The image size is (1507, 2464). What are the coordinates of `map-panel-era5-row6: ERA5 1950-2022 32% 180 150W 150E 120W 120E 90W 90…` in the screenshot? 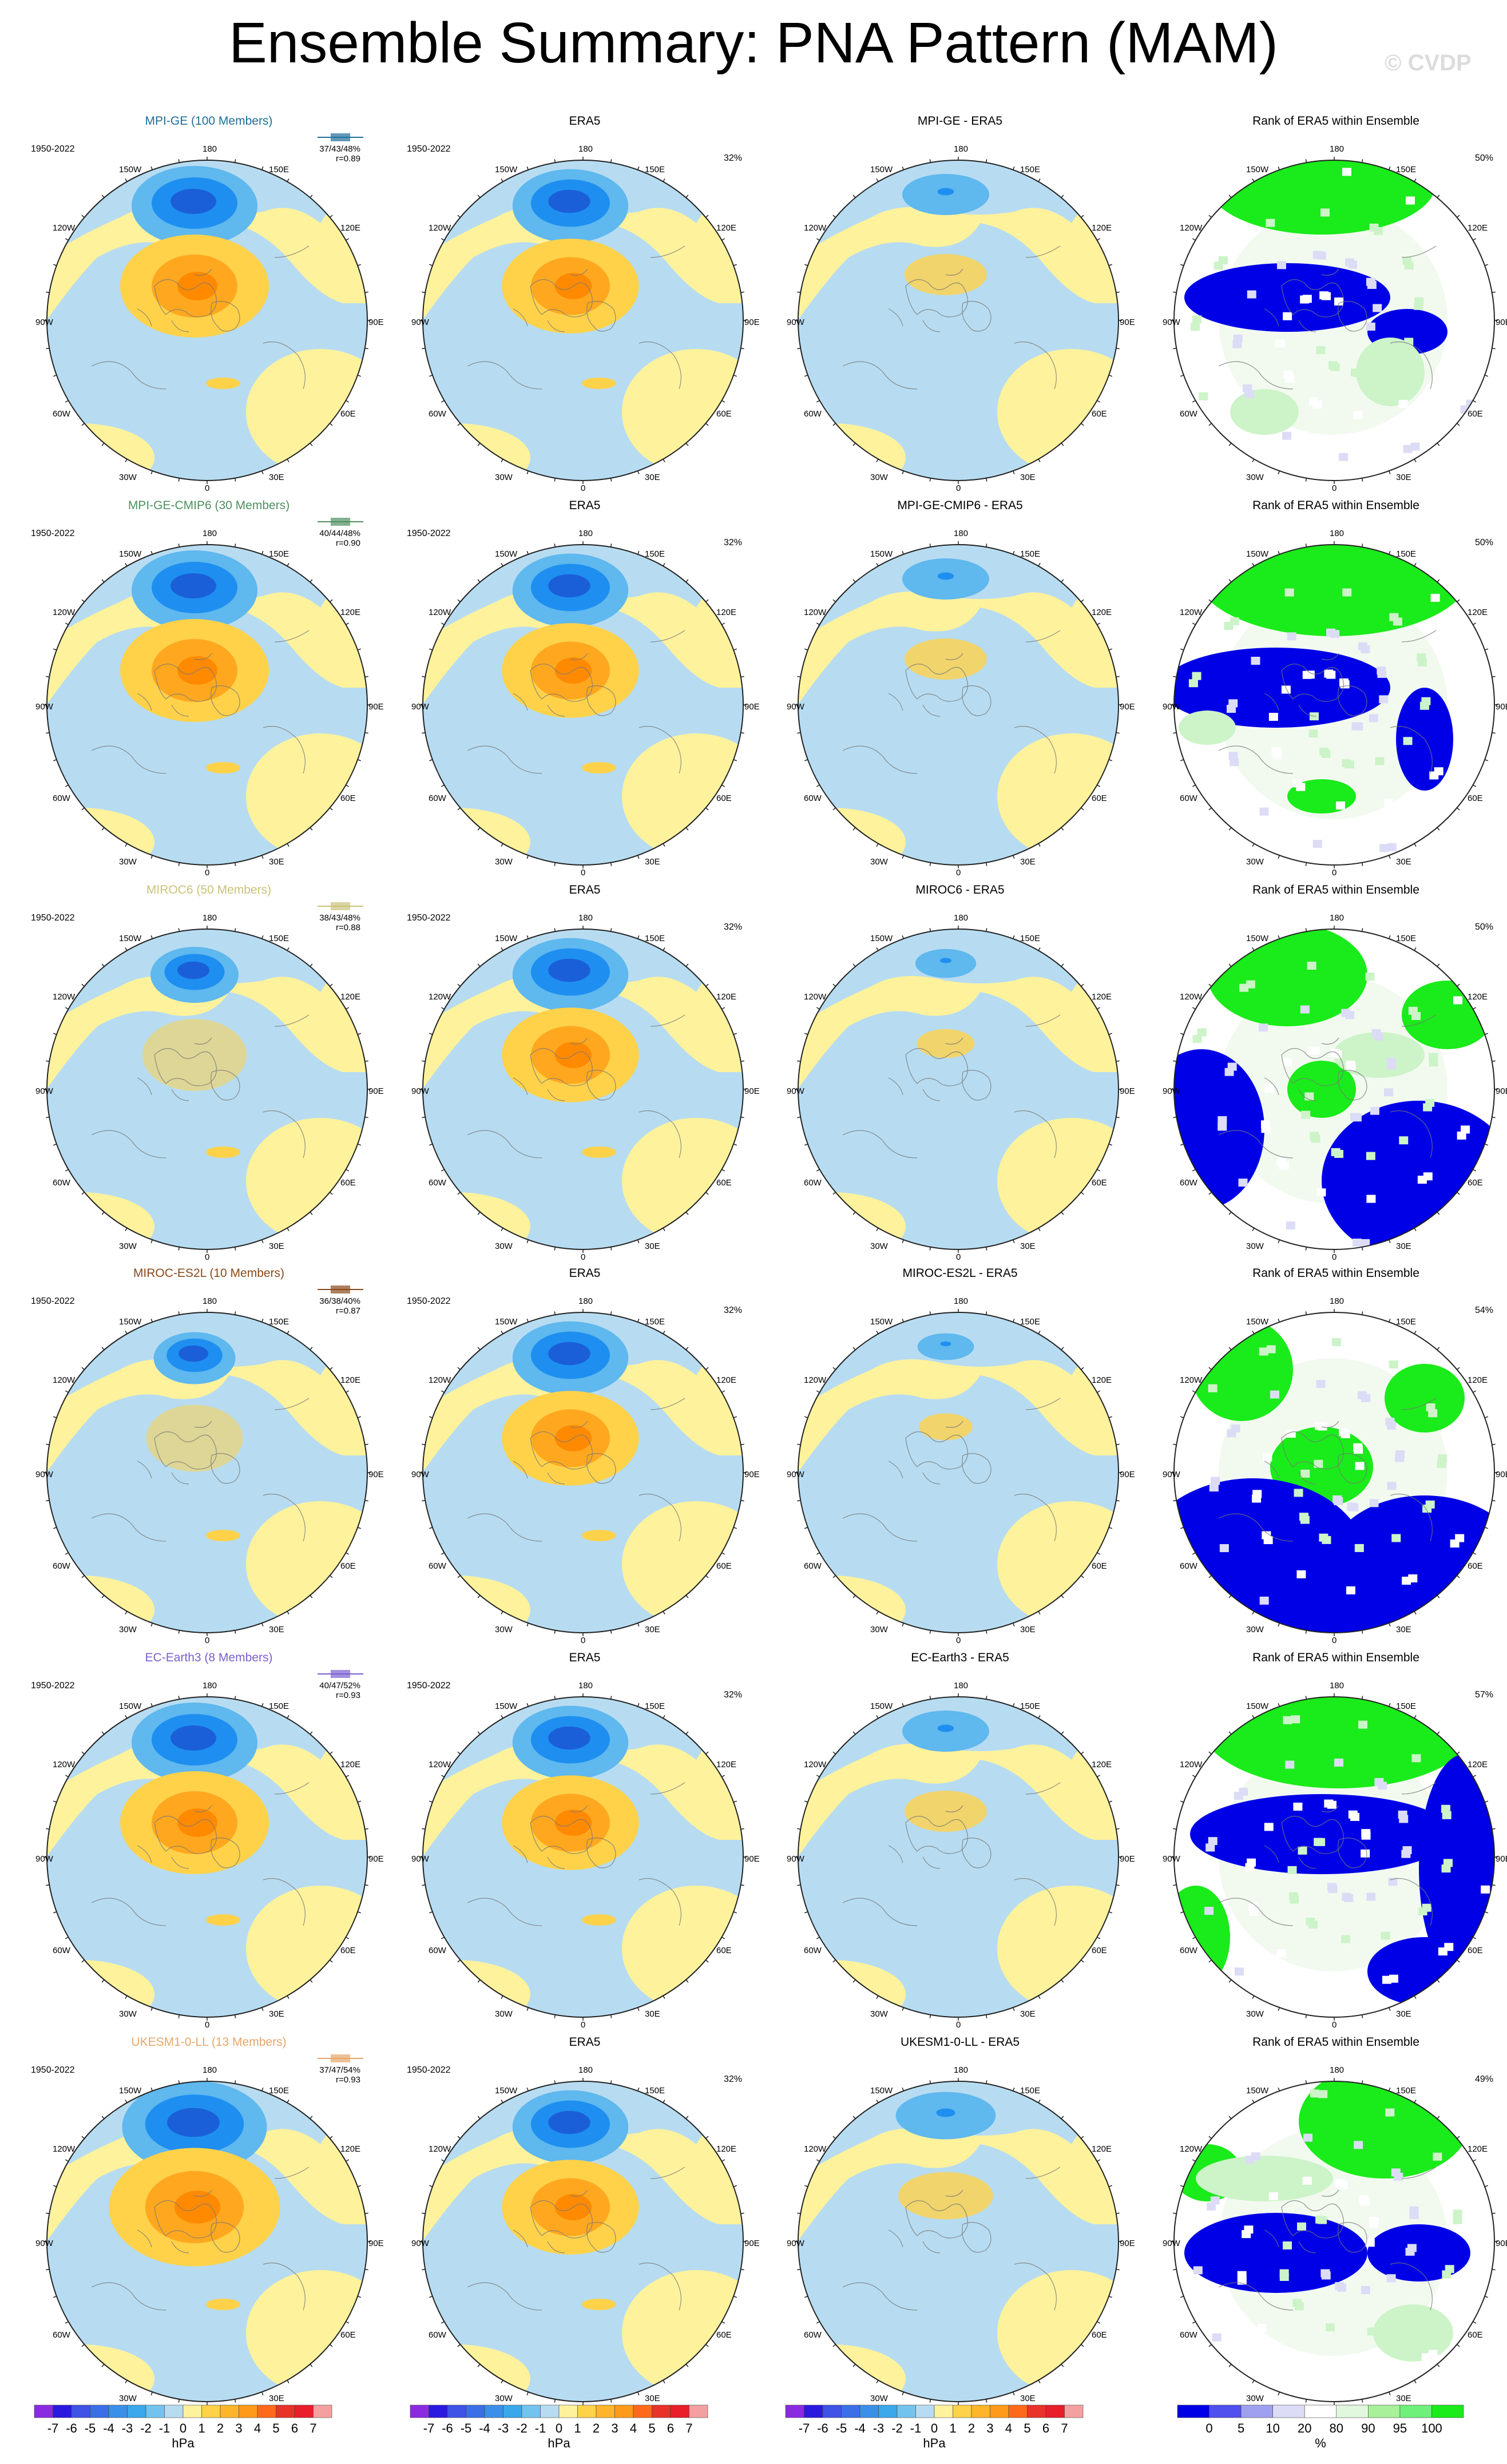 It's located at (585, 2225).